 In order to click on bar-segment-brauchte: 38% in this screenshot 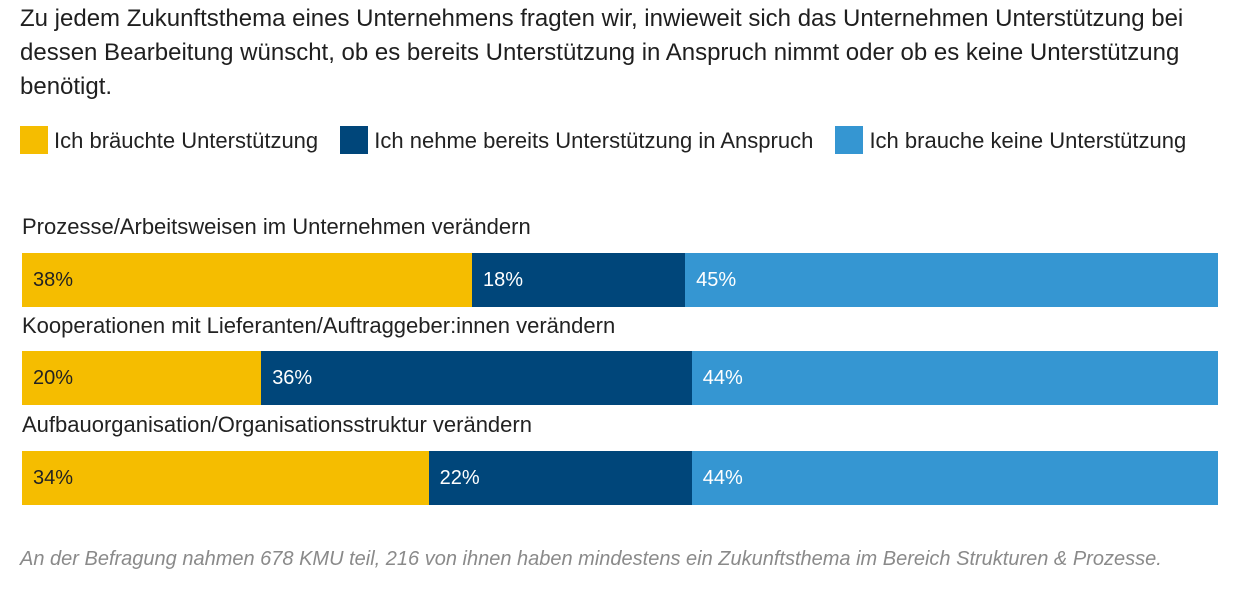, I will do `click(247, 280)`.